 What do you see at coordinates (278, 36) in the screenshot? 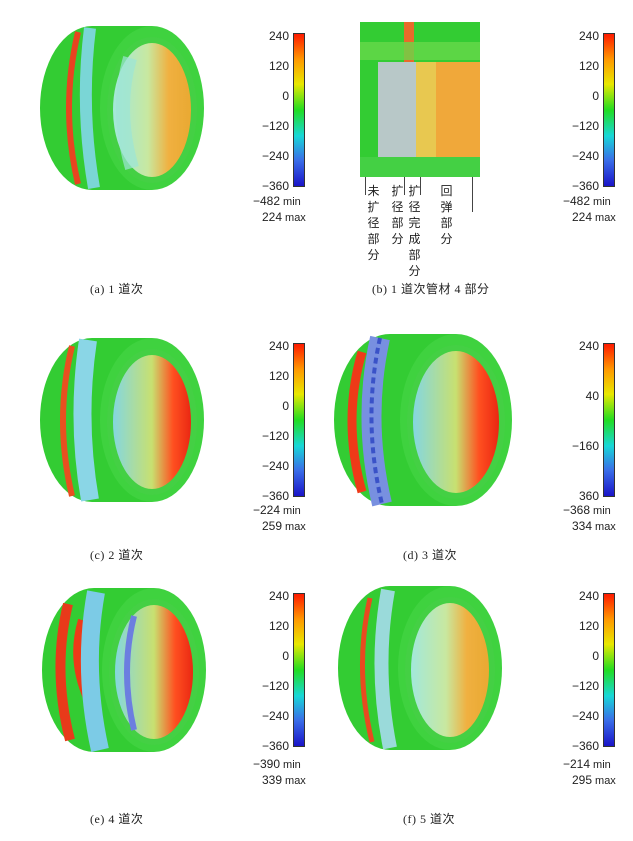
I see `tick-a-0: 240` at bounding box center [278, 36].